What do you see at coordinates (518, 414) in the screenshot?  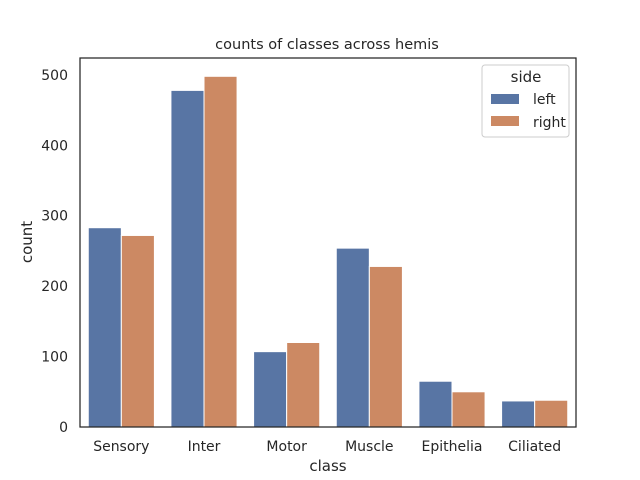 I see `bar-ciliated-left` at bounding box center [518, 414].